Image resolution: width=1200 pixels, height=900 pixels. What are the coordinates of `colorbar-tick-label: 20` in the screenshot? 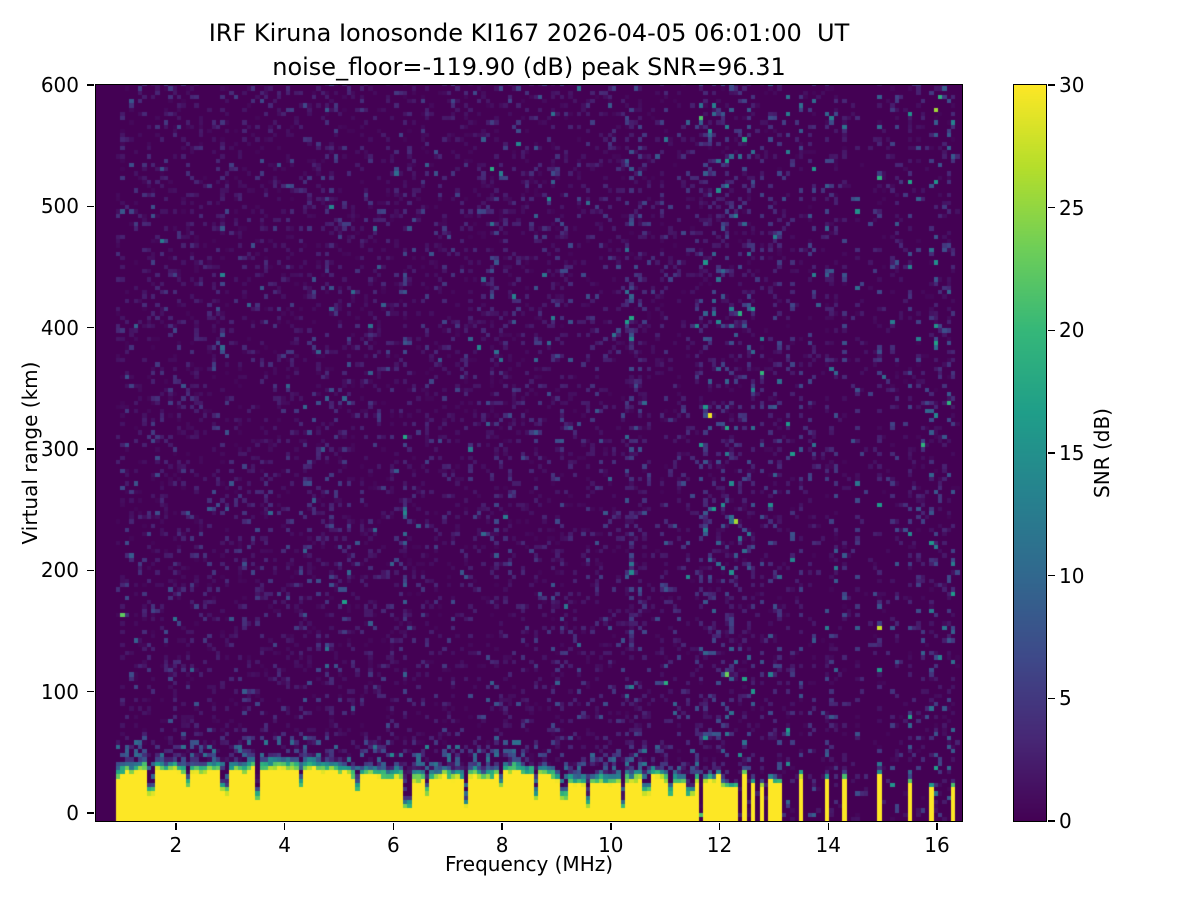 It's located at (1072, 330).